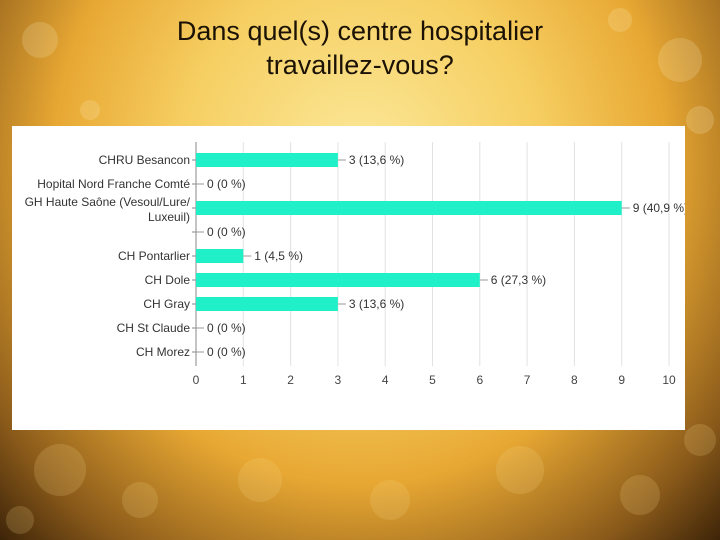 The image size is (720, 540). Describe the element at coordinates (621, 380) in the screenshot. I see `x-tick-label: 9` at that location.